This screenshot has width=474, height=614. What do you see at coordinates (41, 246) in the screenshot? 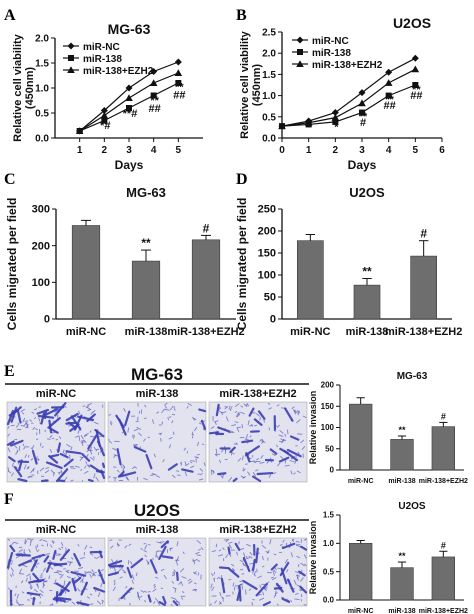
I see `y-tick-label: 200` at bounding box center [41, 246].